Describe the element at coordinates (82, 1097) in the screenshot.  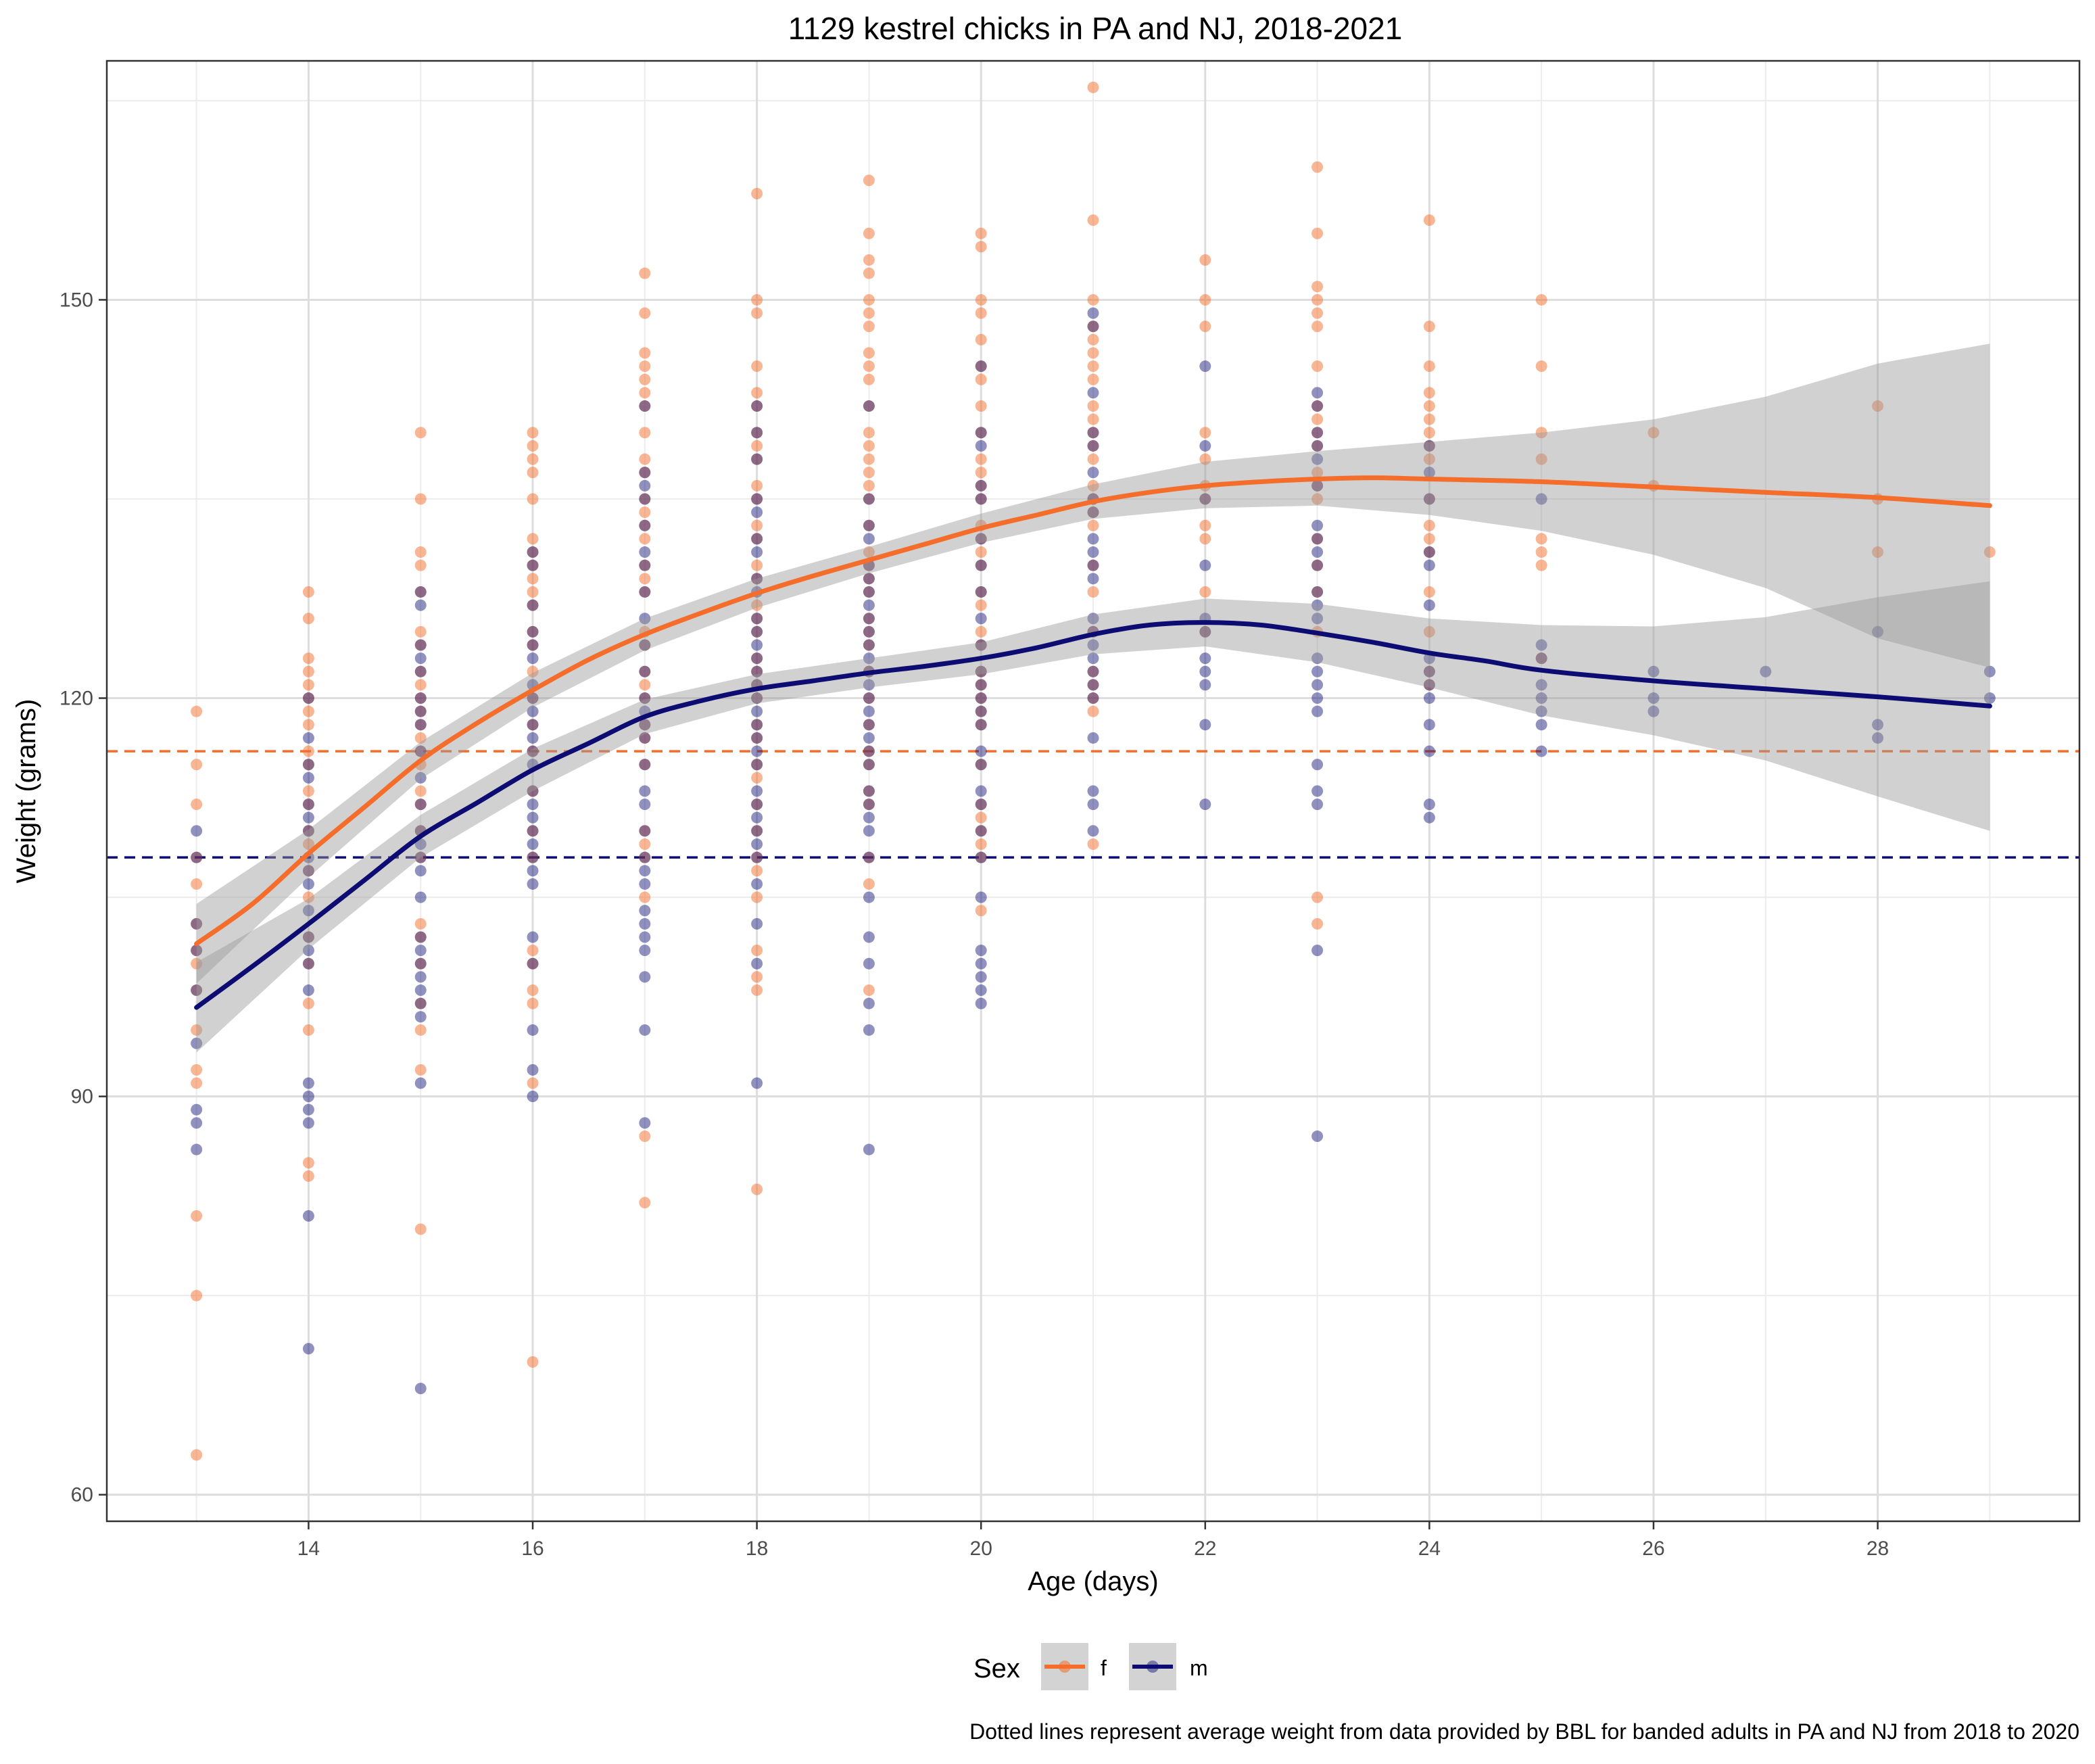
I see `y-tick-label: 90` at that location.